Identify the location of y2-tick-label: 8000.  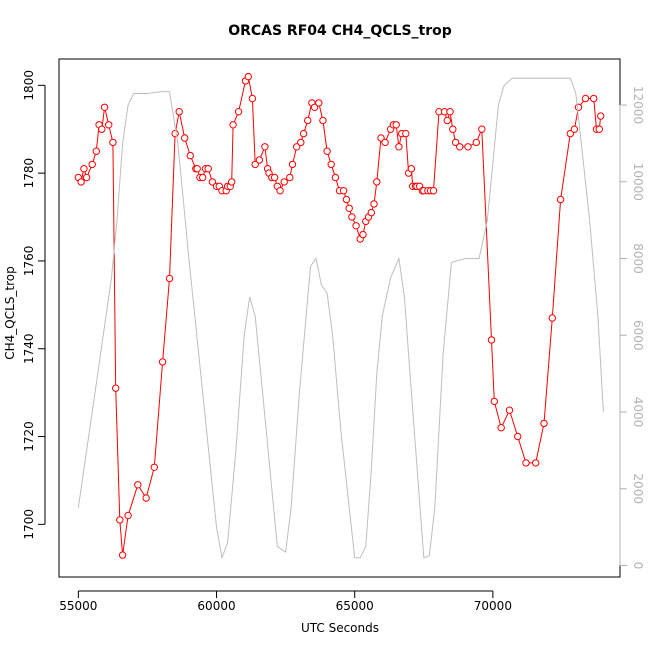
(638, 258).